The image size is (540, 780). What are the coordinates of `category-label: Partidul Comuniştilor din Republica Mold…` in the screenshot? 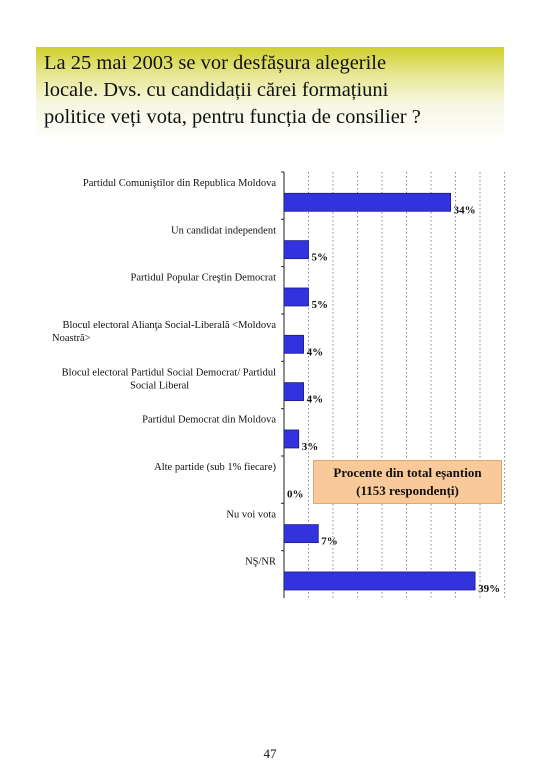 It's located at (179, 183).